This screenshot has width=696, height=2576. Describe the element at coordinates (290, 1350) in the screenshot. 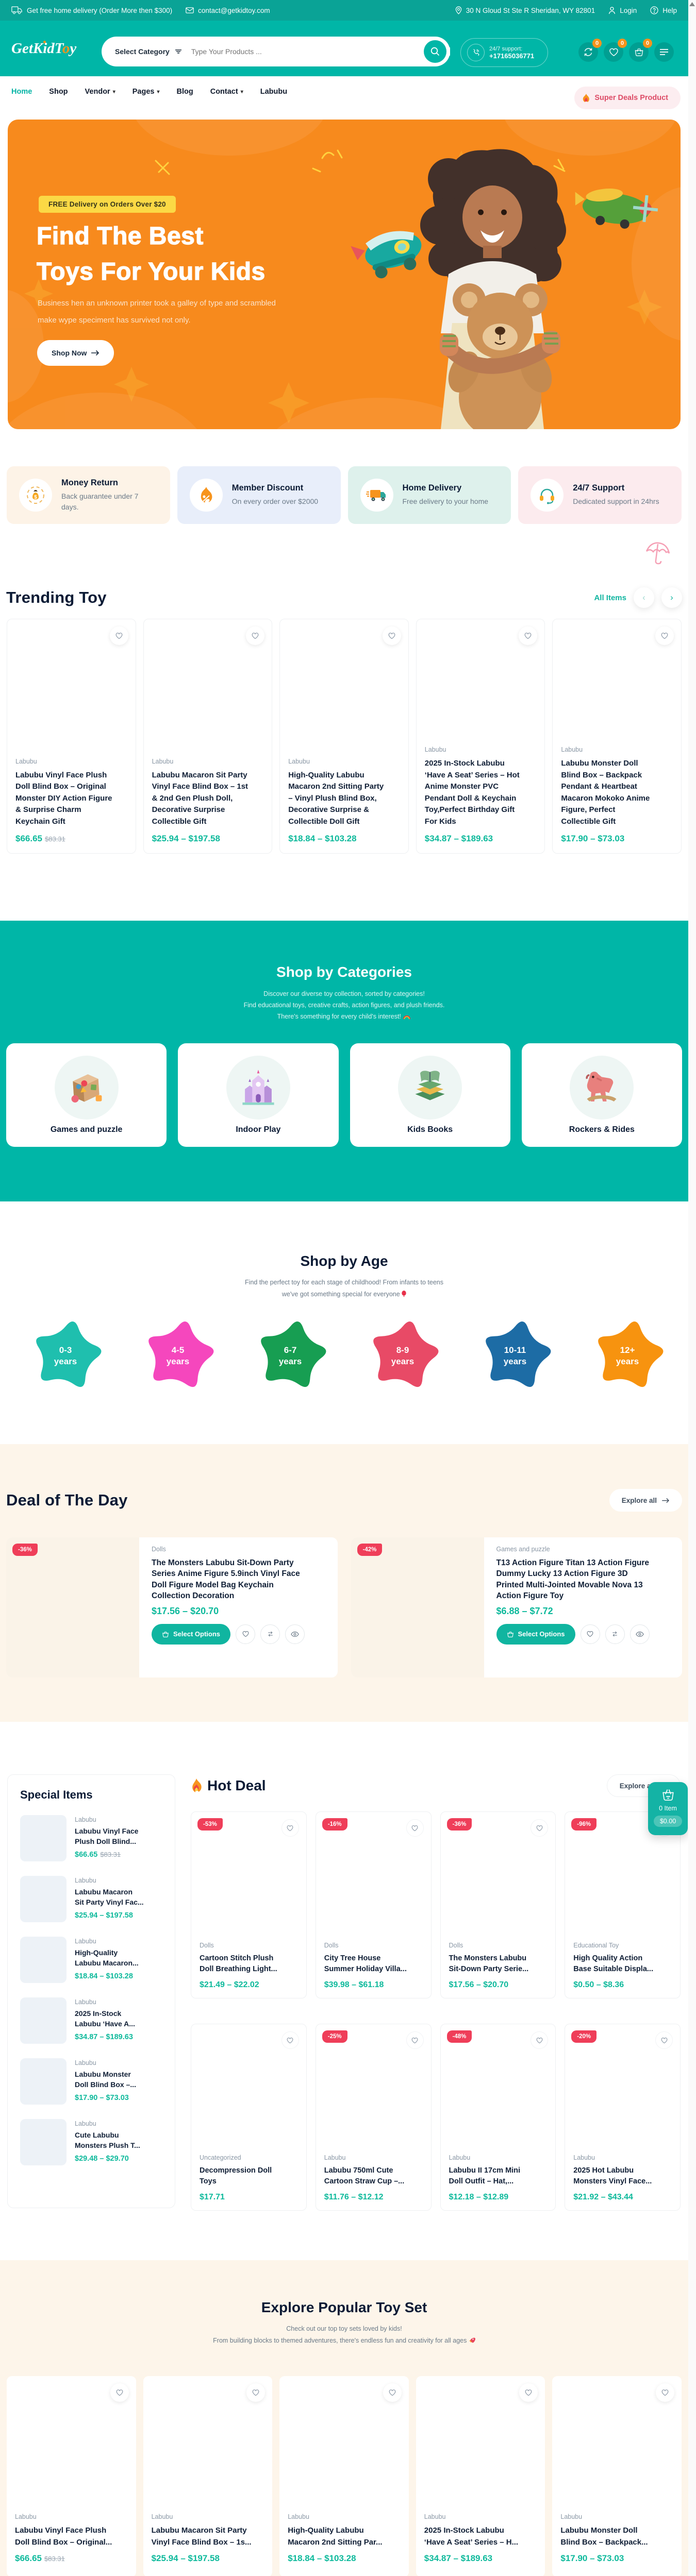

I see `svg-text: 6-7` at that location.